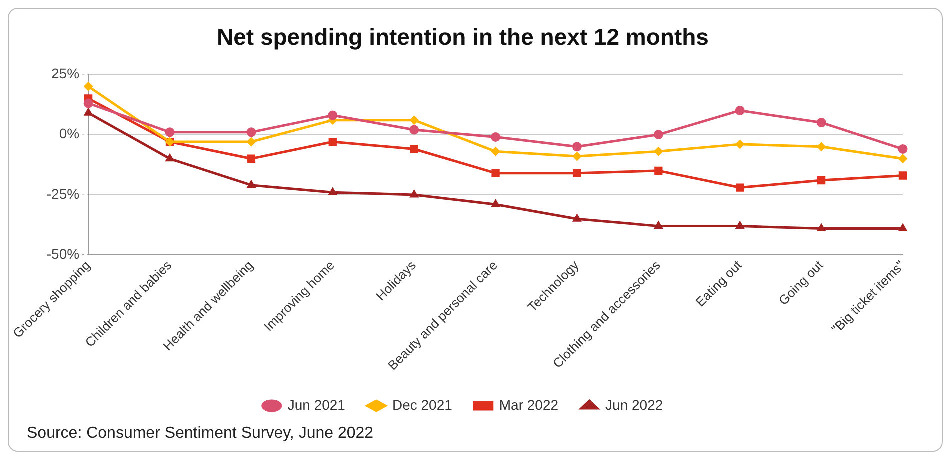 Image resolution: width=949 pixels, height=468 pixels. I want to click on legend-label: Dec 2021, so click(422, 404).